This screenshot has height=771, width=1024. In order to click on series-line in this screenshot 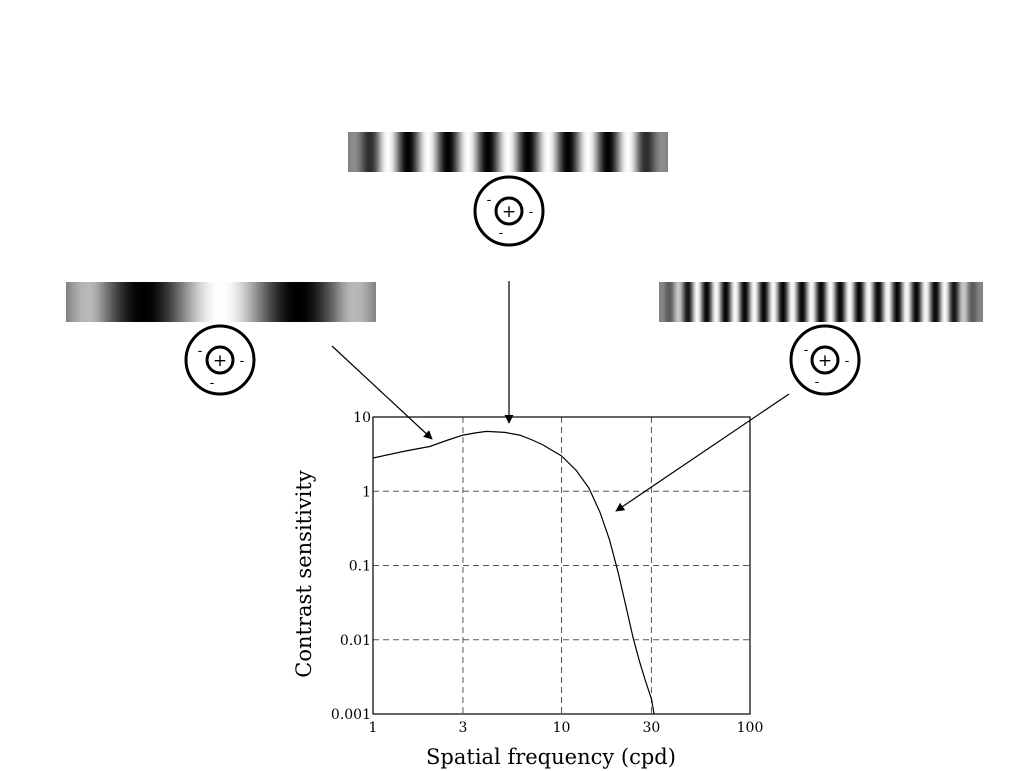, I will do `click(513, 572)`.